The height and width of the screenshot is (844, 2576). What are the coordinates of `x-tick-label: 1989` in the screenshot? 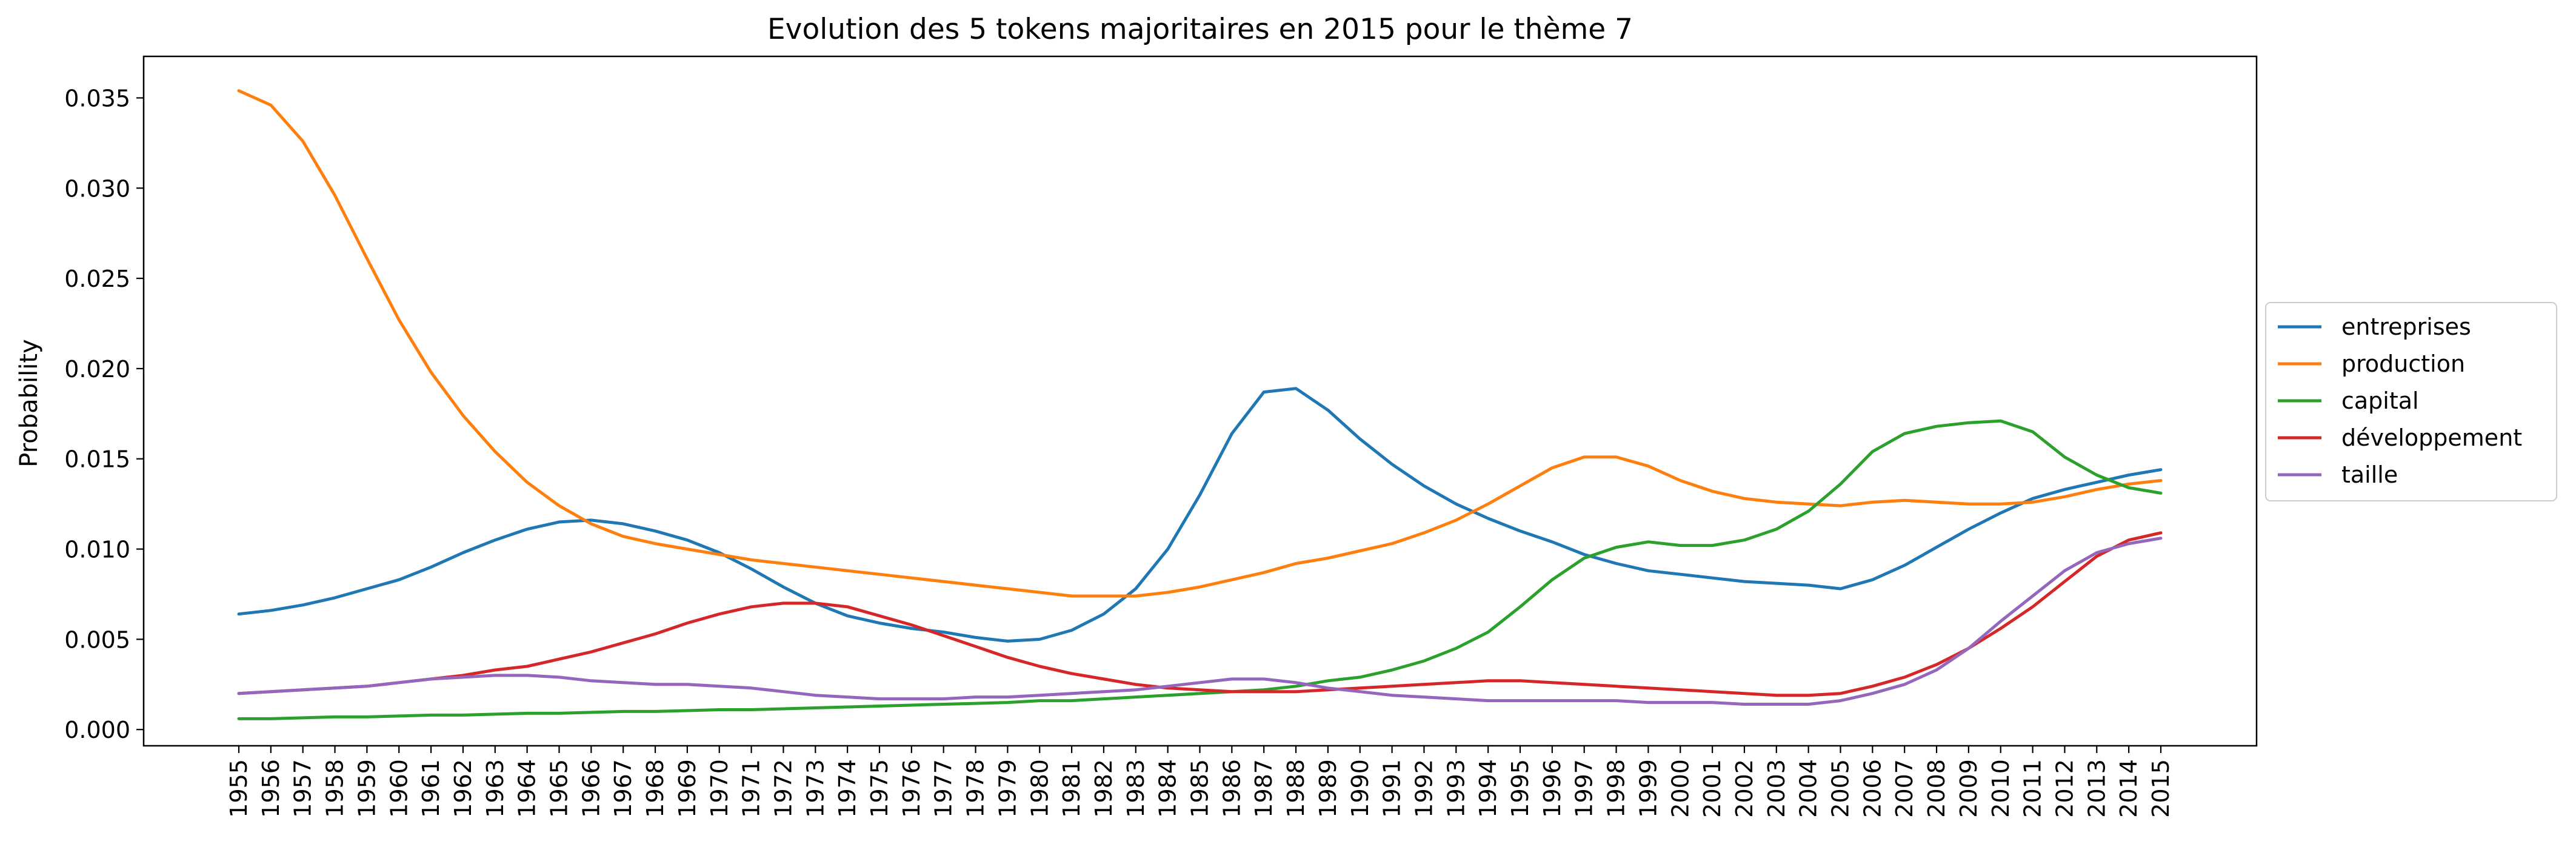 It's located at (1328, 788).